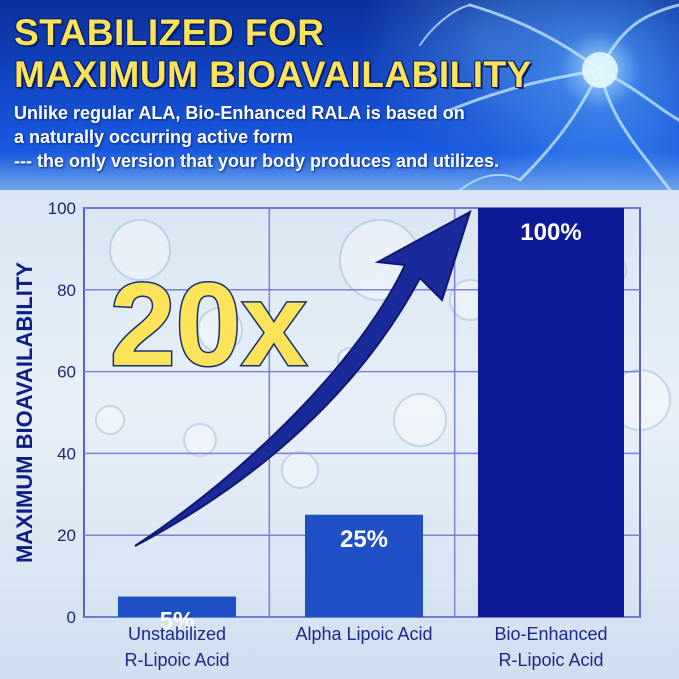 This screenshot has width=679, height=679. What do you see at coordinates (24, 412) in the screenshot?
I see `y-axis-label: MAXIMUM BIOAVAILABILITY` at bounding box center [24, 412].